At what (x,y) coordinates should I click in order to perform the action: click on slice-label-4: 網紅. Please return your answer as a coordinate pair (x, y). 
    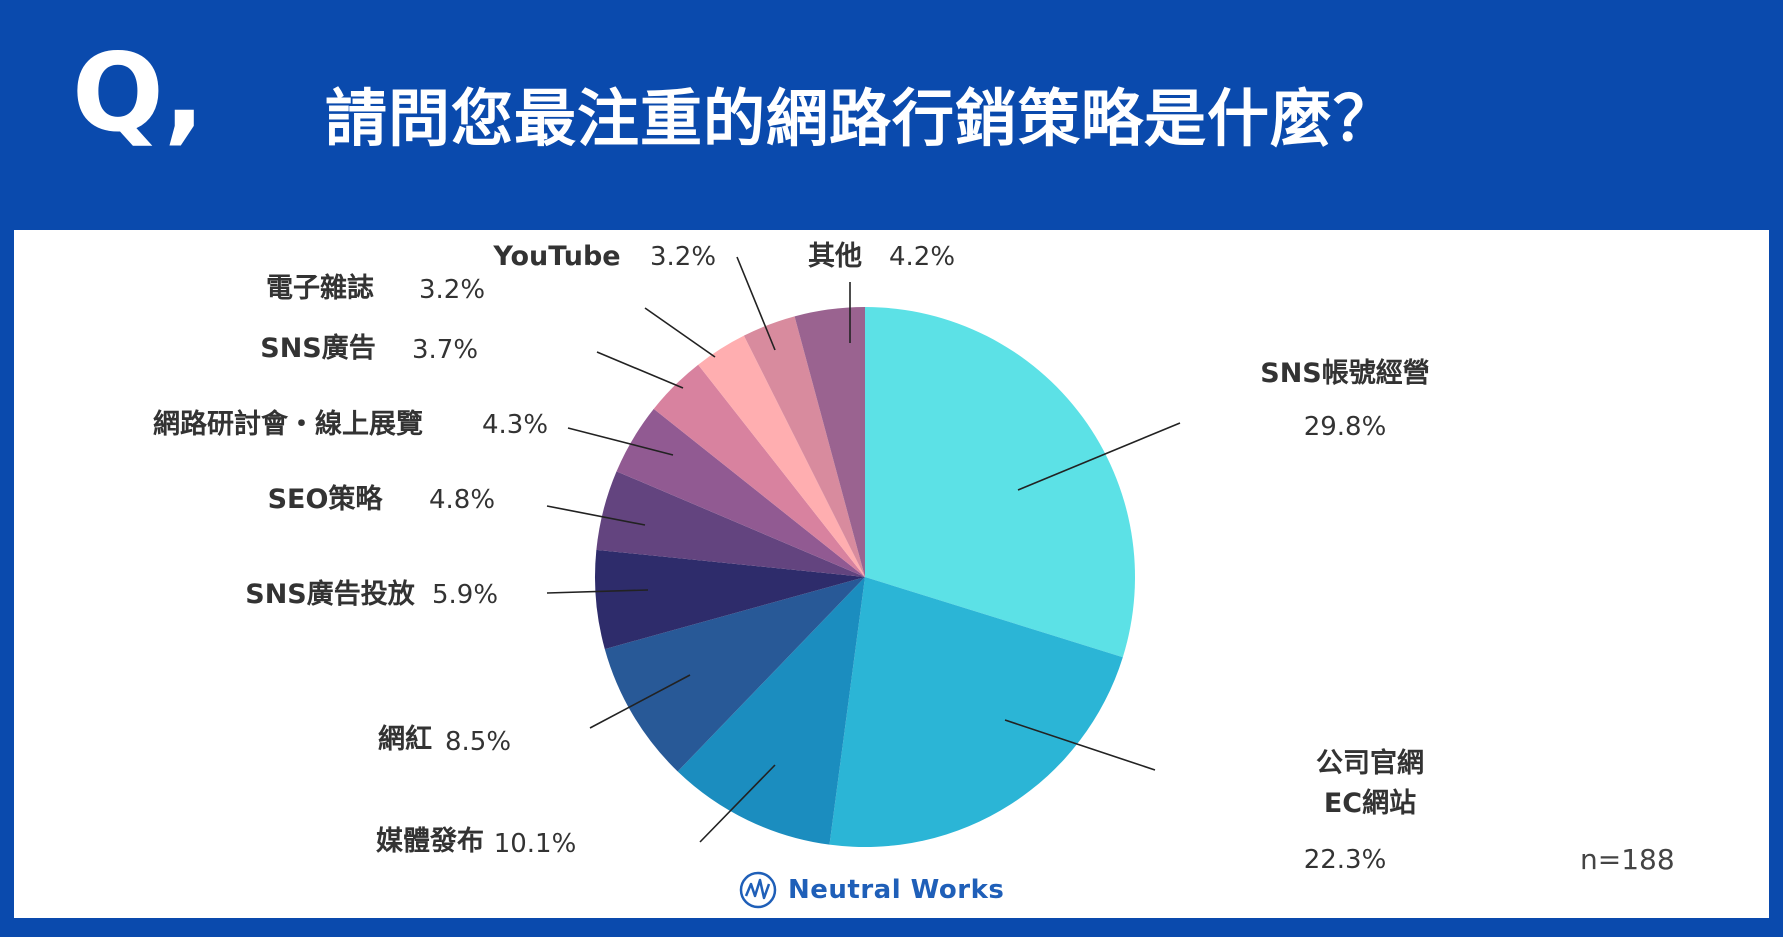
    Looking at the image, I should click on (405, 739).